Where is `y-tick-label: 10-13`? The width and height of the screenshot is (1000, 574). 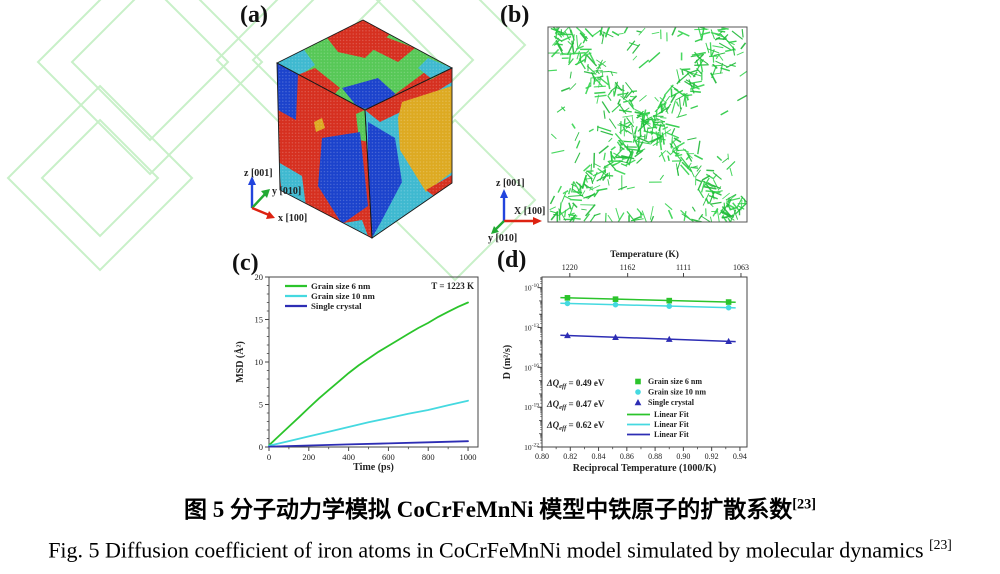
y-tick-label: 10-13 is located at coordinates (531, 328).